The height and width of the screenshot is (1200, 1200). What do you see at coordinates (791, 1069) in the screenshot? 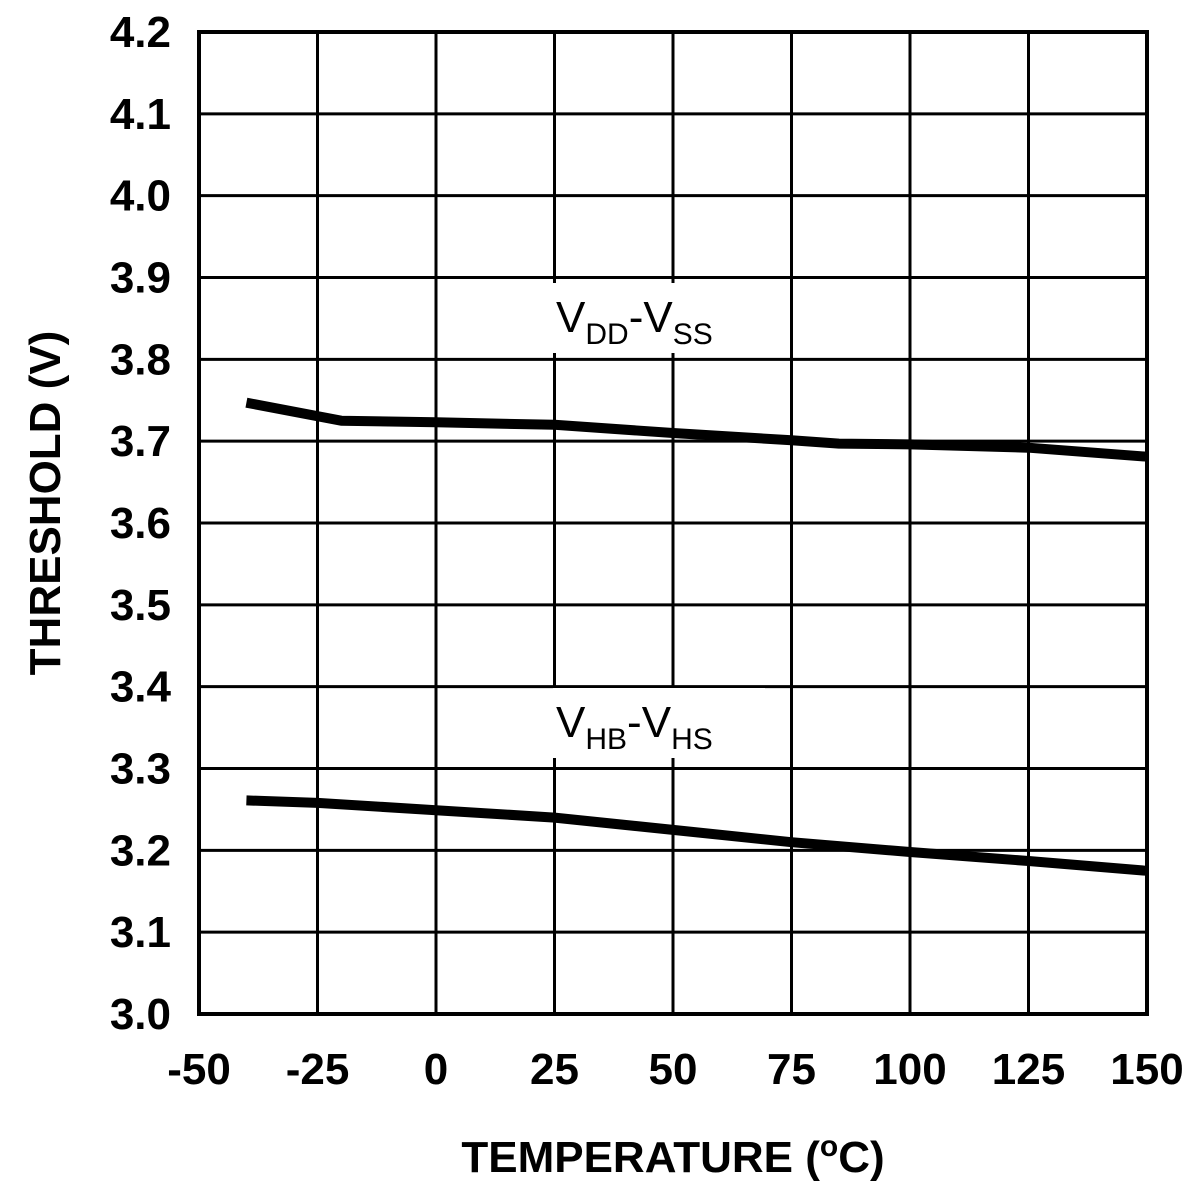
I see `x-tick-label: 75` at bounding box center [791, 1069].